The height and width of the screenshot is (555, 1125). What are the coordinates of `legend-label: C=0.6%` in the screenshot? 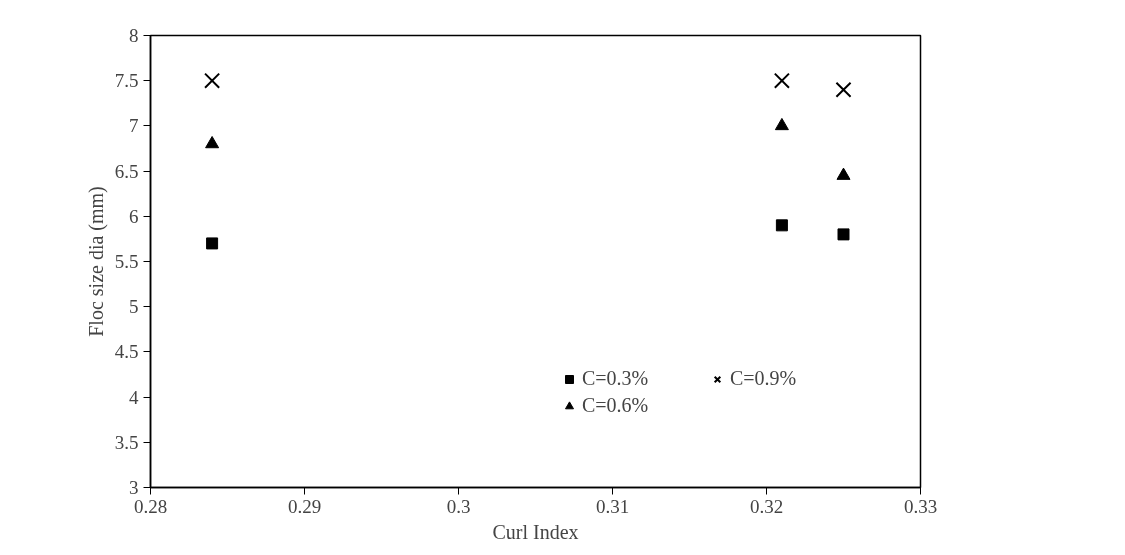 It's located at (616, 405).